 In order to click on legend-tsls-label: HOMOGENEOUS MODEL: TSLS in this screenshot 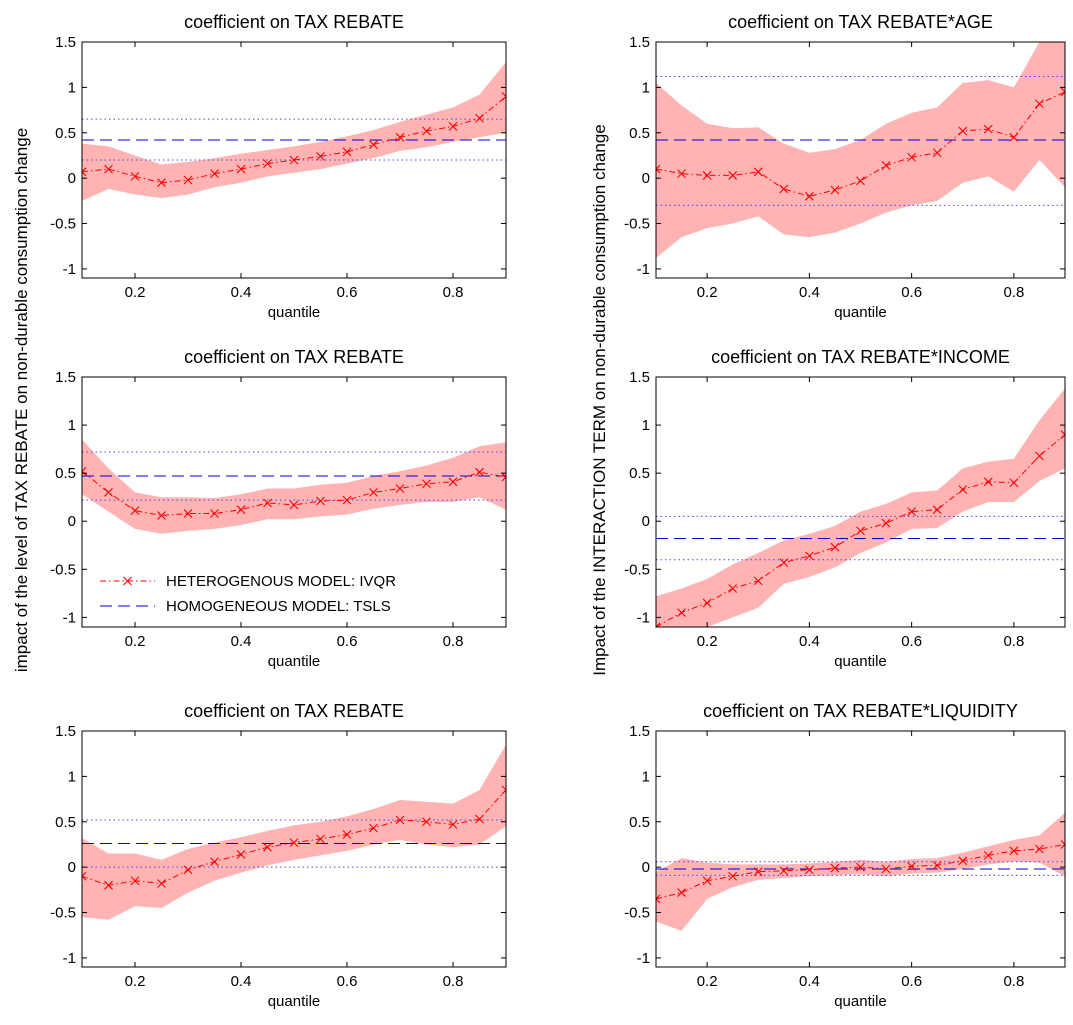, I will do `click(278, 606)`.